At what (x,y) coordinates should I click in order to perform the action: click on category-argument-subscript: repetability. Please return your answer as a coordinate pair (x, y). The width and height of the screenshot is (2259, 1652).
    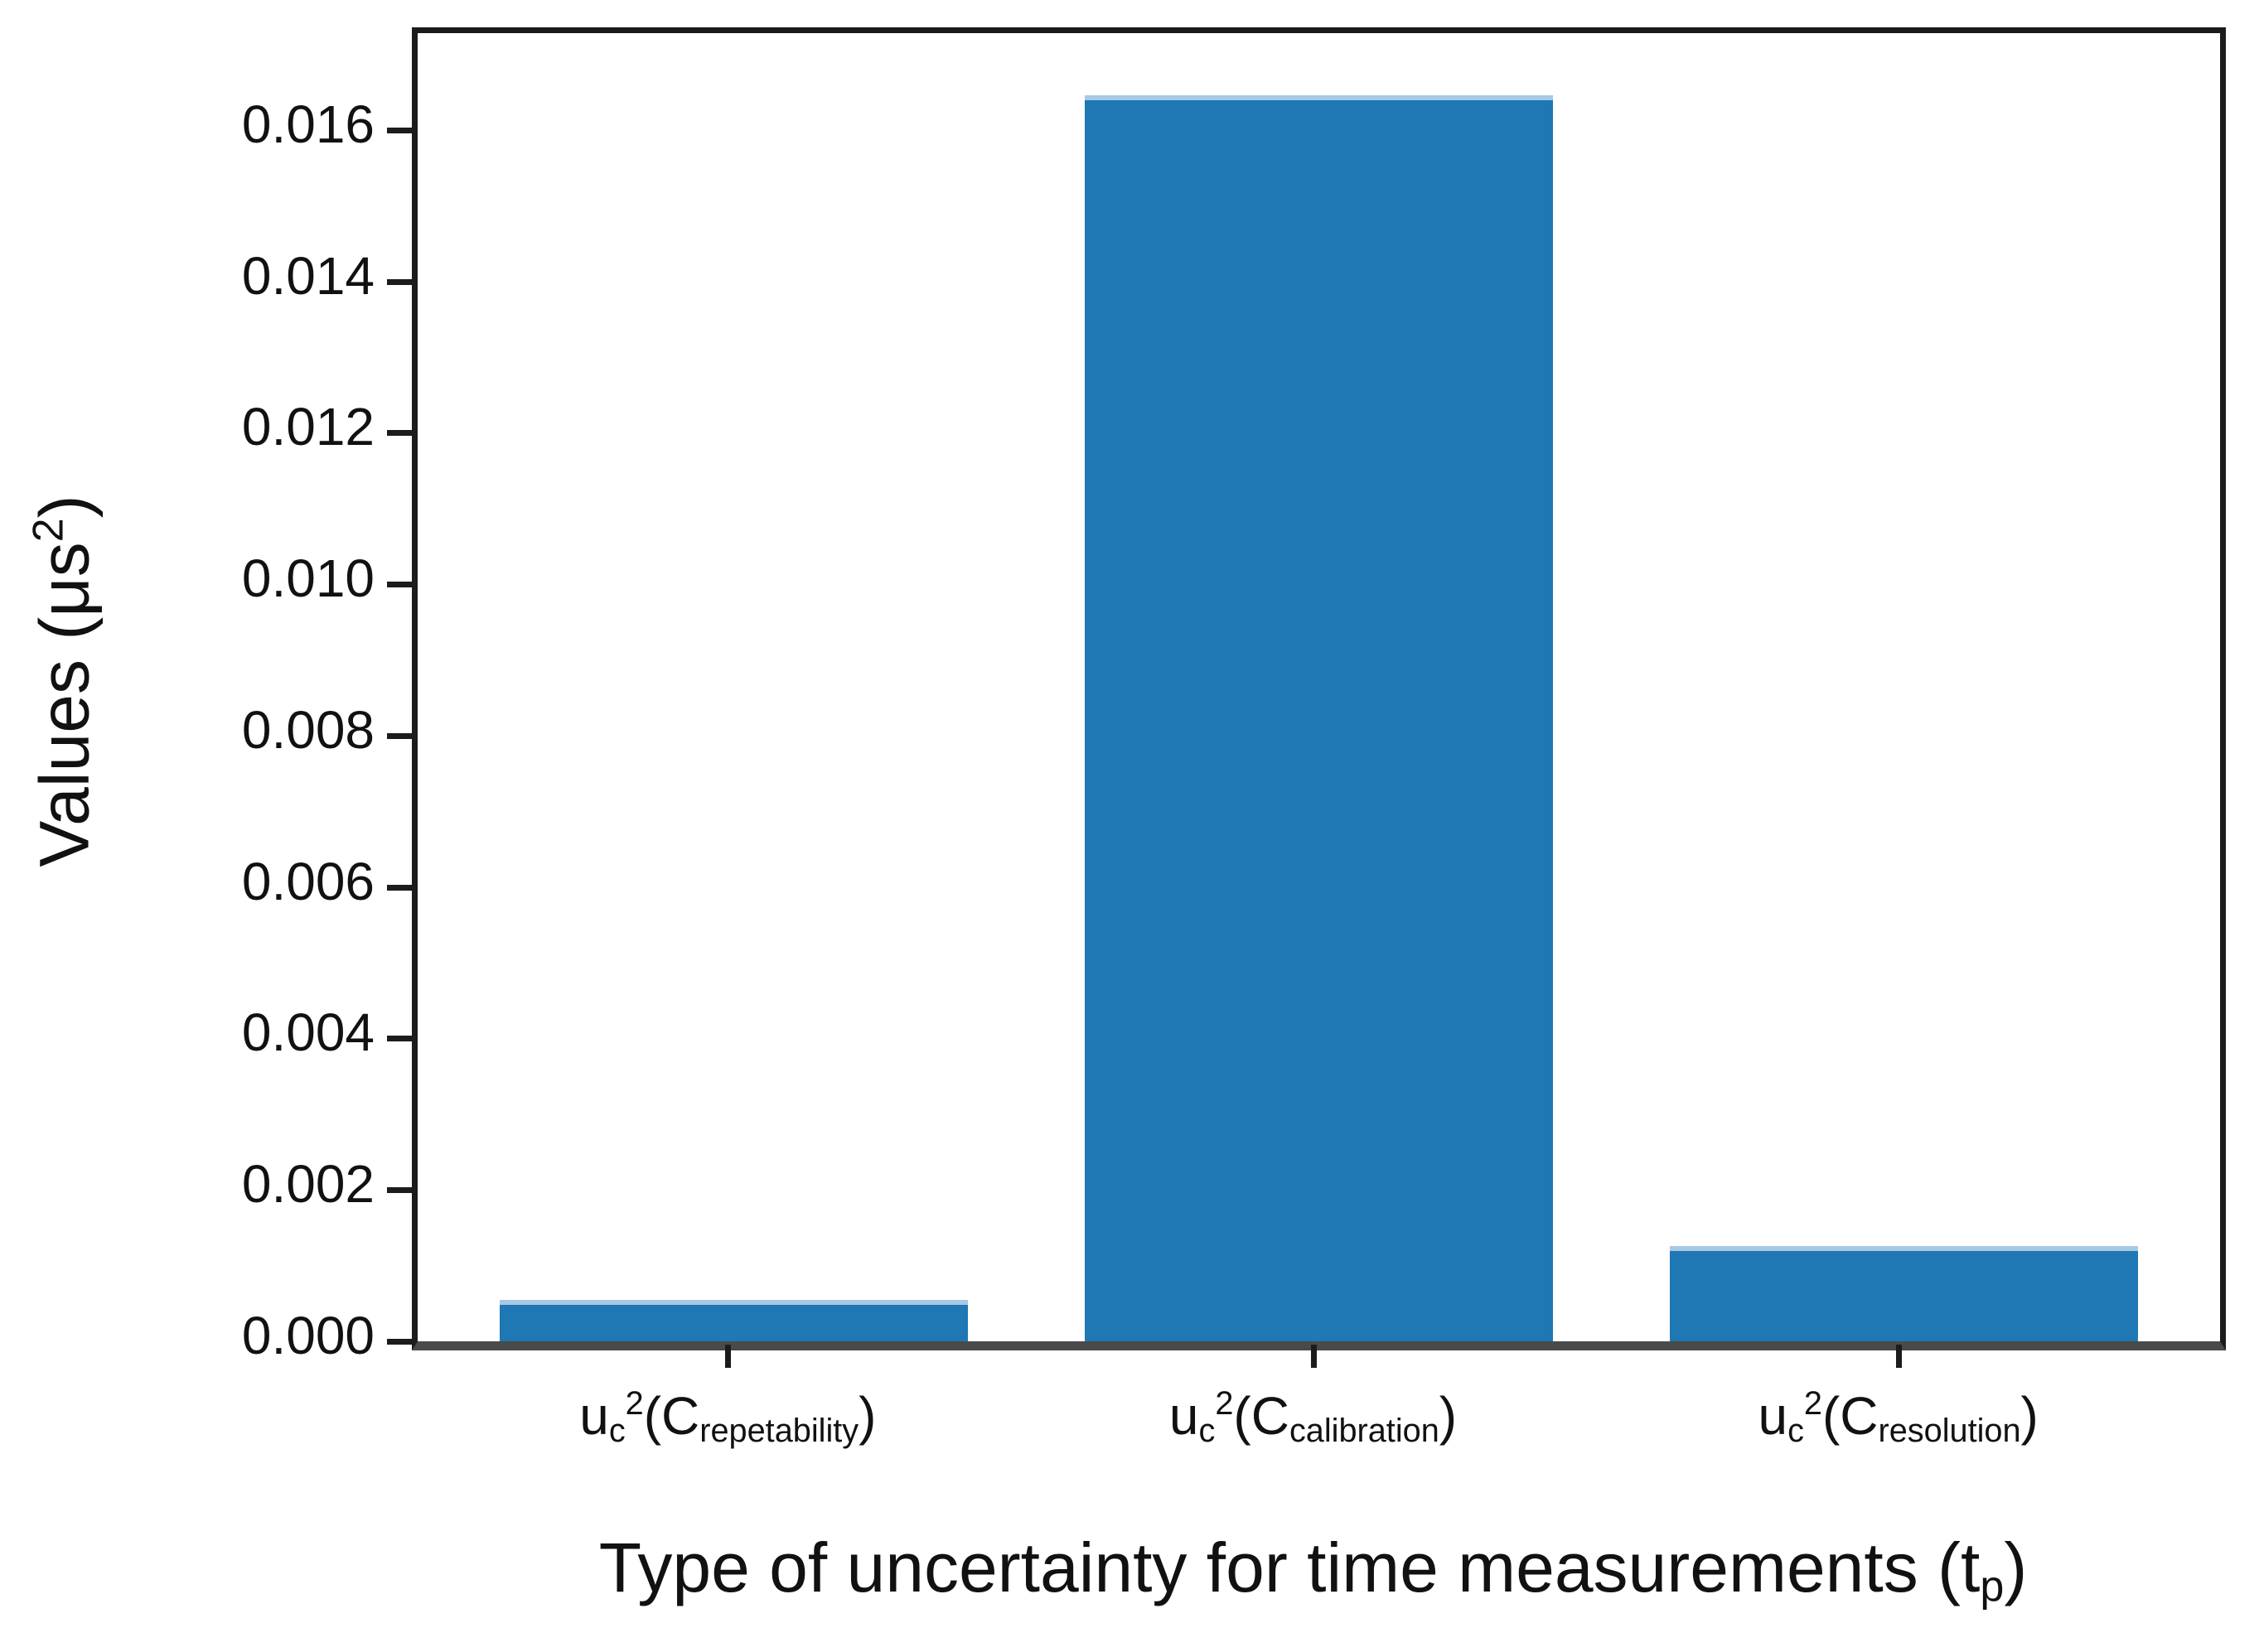
    Looking at the image, I should click on (779, 1430).